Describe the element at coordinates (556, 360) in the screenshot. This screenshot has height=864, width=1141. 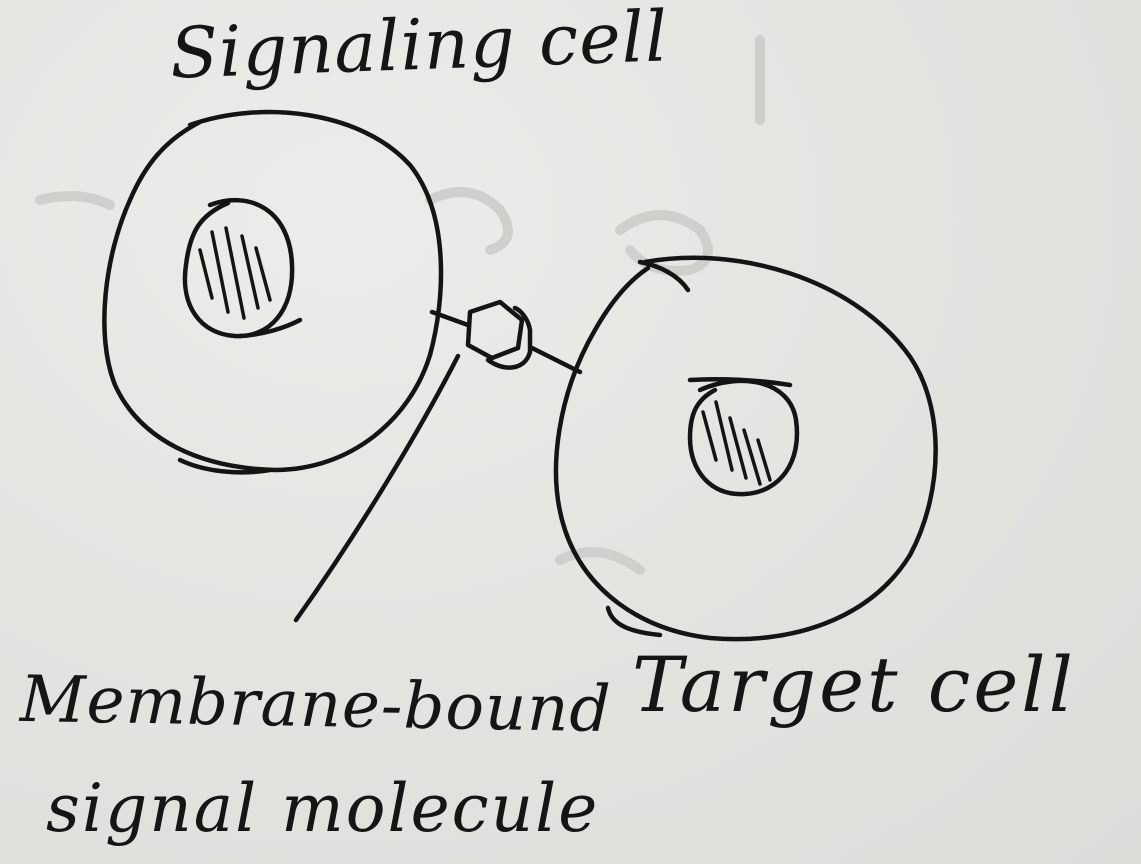
I see `molecule-to-target-link` at that location.